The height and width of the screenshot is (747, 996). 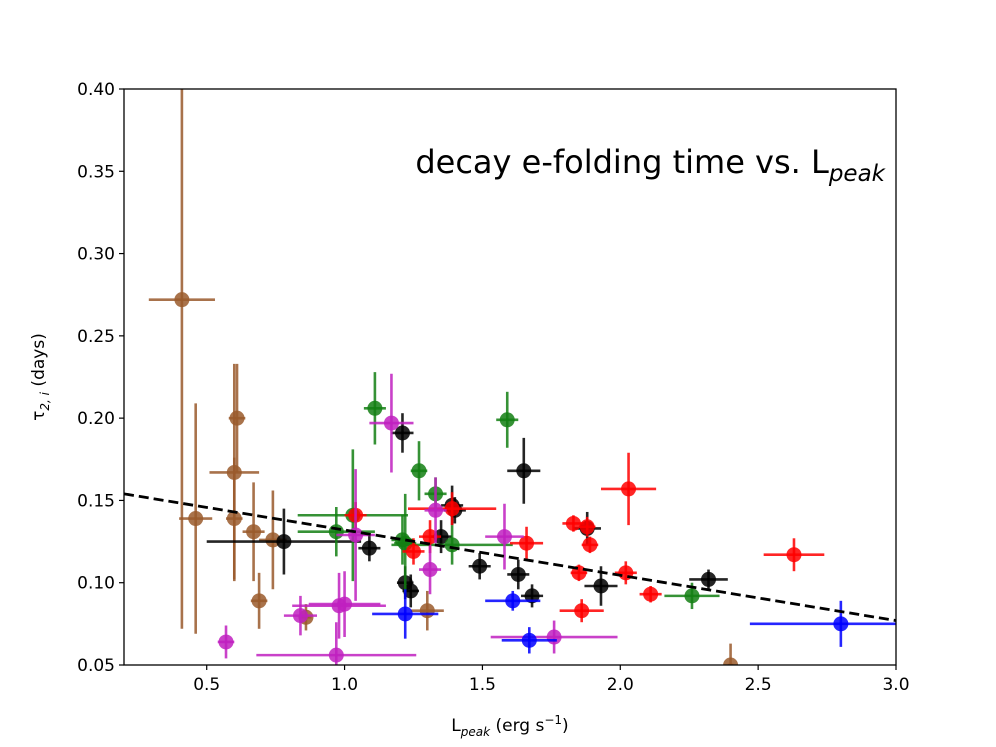 What do you see at coordinates (895, 685) in the screenshot?
I see `x-tick-label: 3.0` at bounding box center [895, 685].